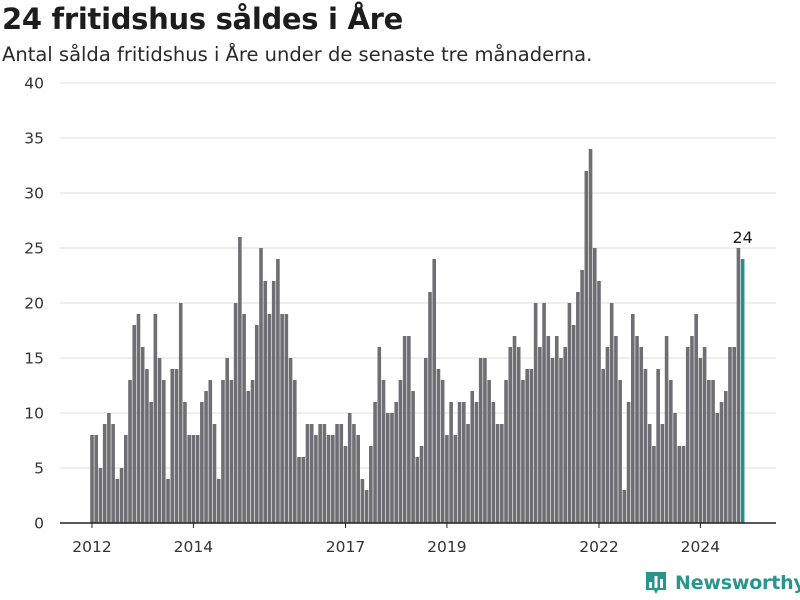  Describe the element at coordinates (598, 547) in the screenshot. I see `x-tick-label: 2022` at that location.